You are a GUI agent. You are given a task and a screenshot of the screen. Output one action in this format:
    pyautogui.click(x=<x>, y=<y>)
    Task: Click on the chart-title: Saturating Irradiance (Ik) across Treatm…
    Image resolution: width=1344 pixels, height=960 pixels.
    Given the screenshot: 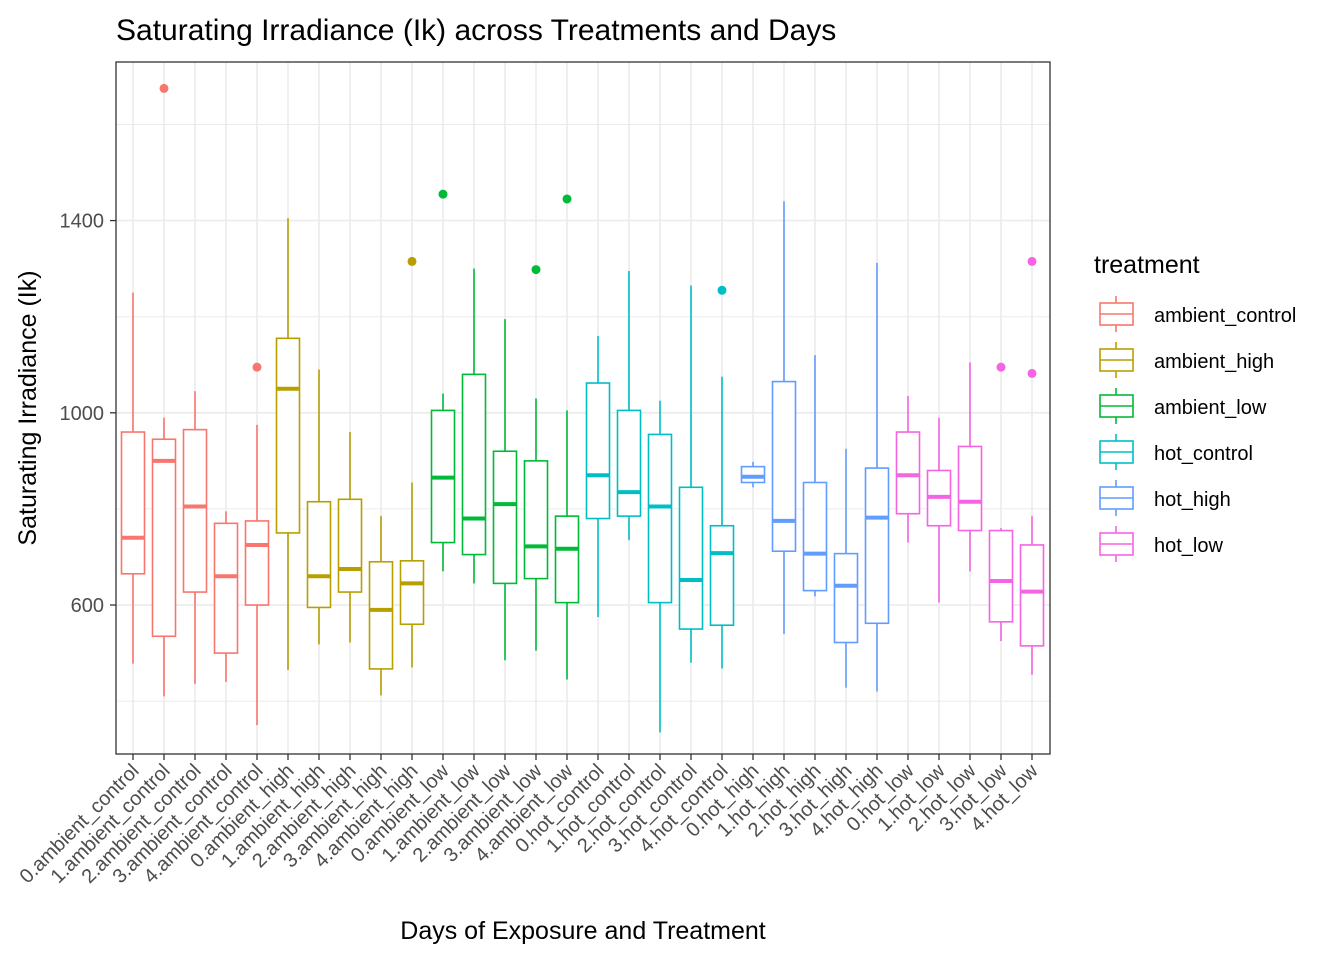 What is the action you would take?
    pyautogui.click(x=476, y=30)
    